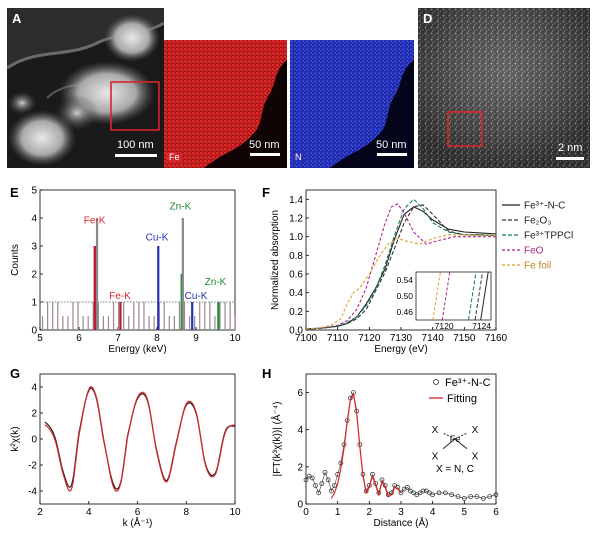 The height and width of the screenshot is (541, 598). What do you see at coordinates (300, 505) in the screenshot?
I see `h-ytick-label: 0` at bounding box center [300, 505].